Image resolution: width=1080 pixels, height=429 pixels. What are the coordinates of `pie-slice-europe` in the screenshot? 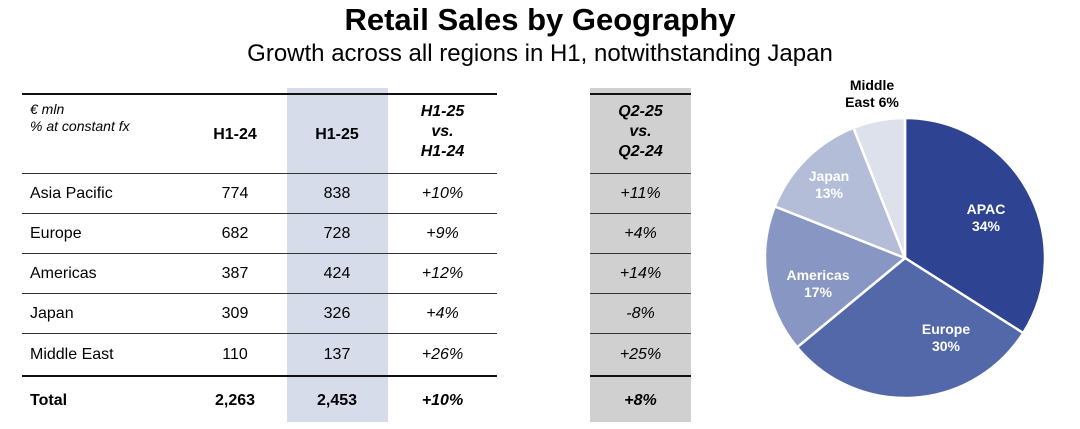 It's located at (910, 328).